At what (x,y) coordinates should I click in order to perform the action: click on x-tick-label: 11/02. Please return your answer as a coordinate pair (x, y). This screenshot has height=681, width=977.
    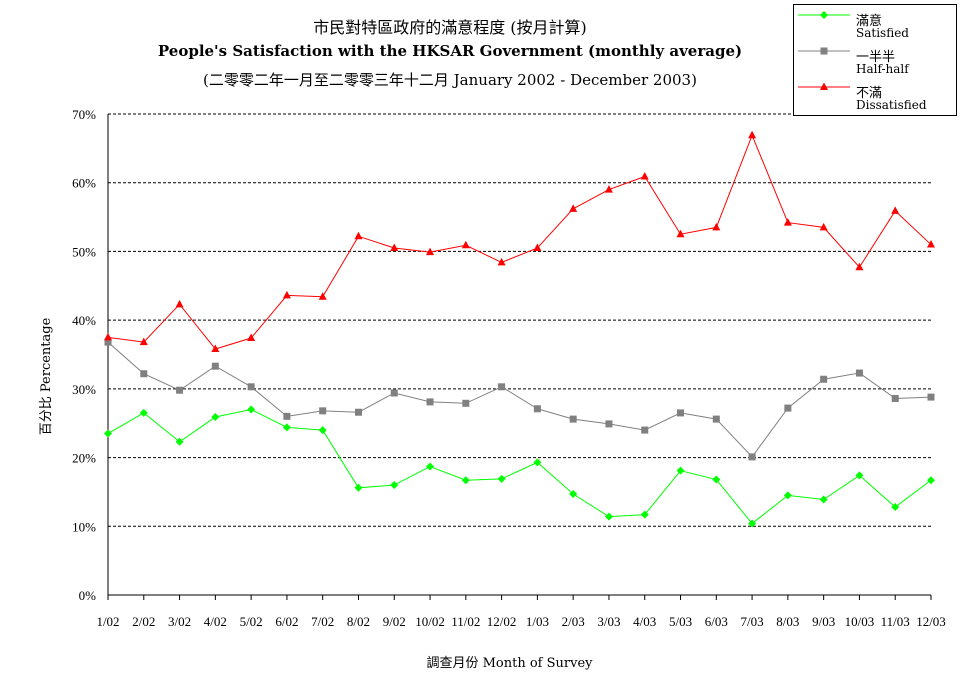
    Looking at the image, I should click on (465, 621).